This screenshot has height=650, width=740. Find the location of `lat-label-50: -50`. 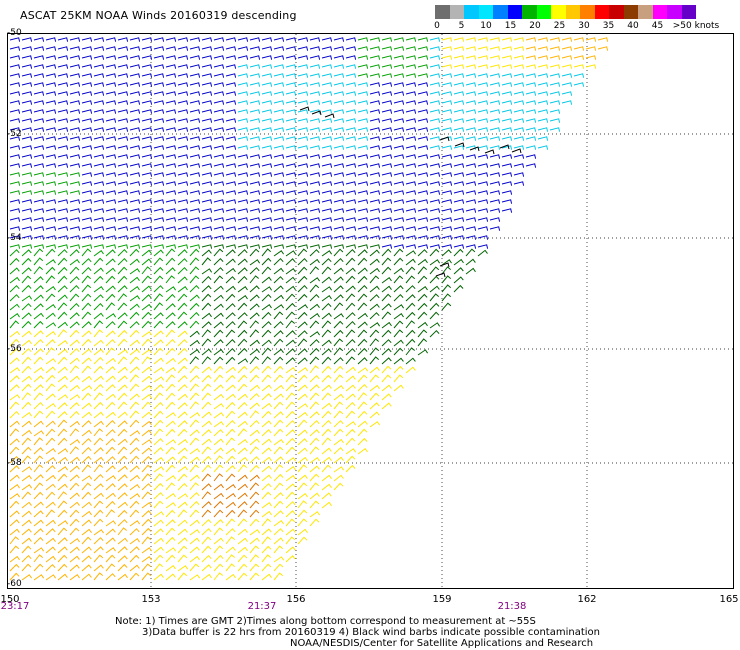

lat-label-50: -50 is located at coordinates (14, 33).